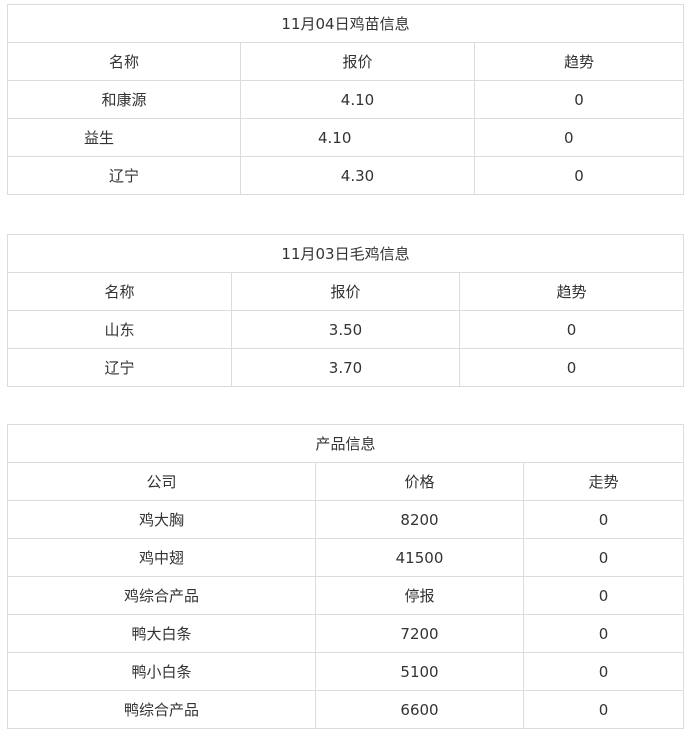  I want to click on table-row: 鸡综合产品 停报 0, so click(345, 595).